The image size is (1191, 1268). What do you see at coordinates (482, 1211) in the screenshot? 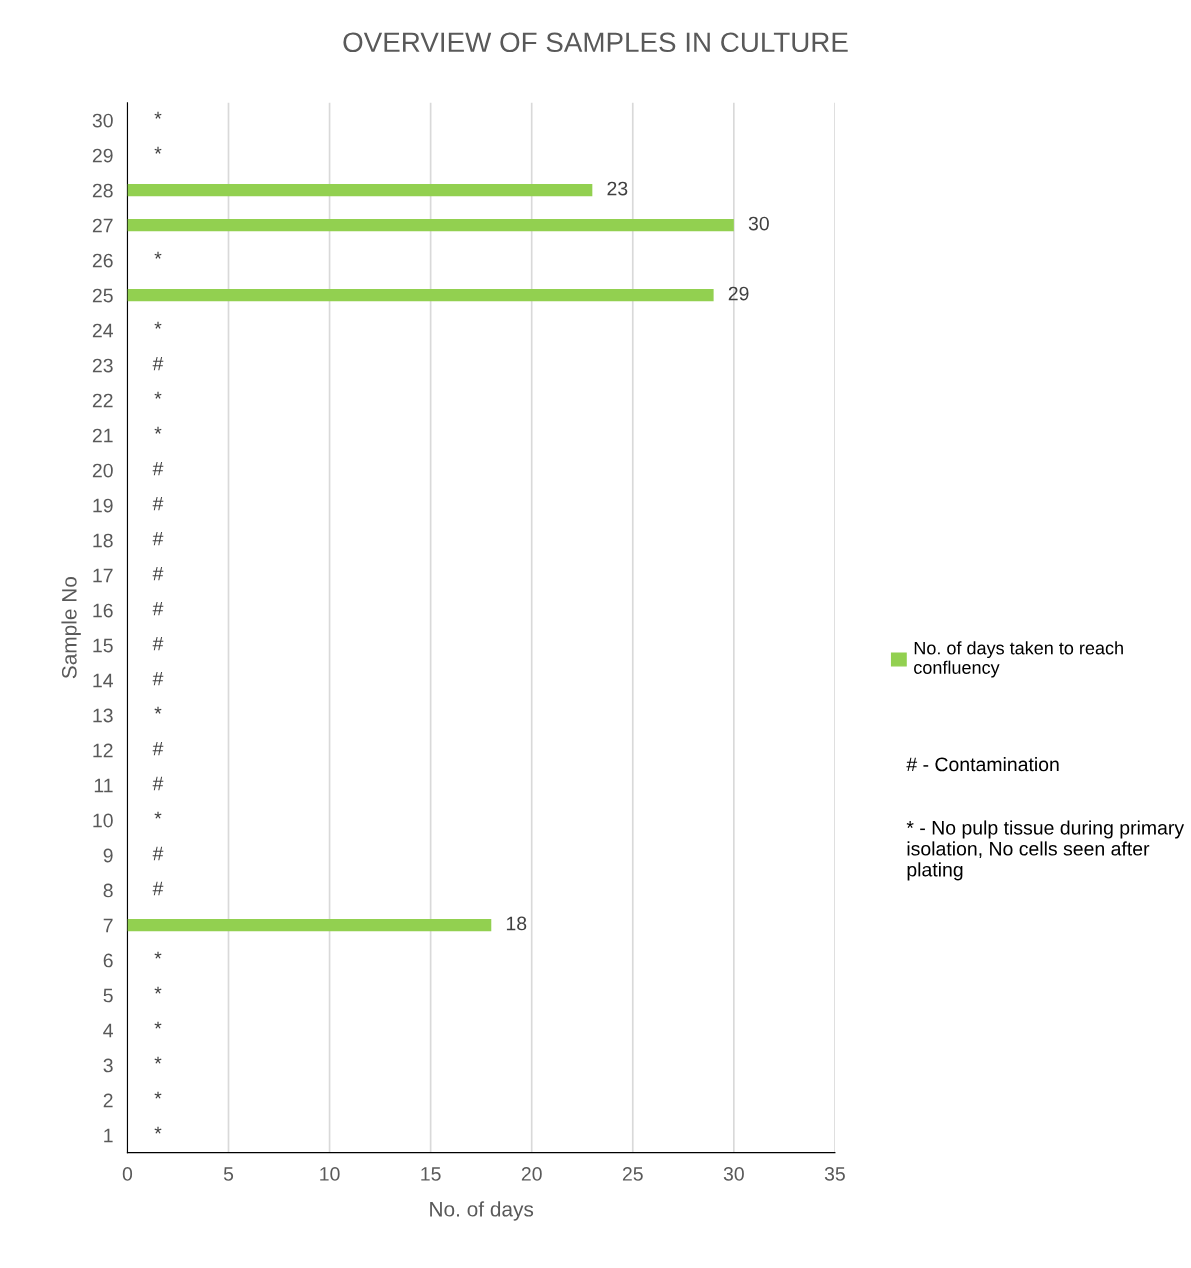
I see `x-axis-title: No. of days` at bounding box center [482, 1211].